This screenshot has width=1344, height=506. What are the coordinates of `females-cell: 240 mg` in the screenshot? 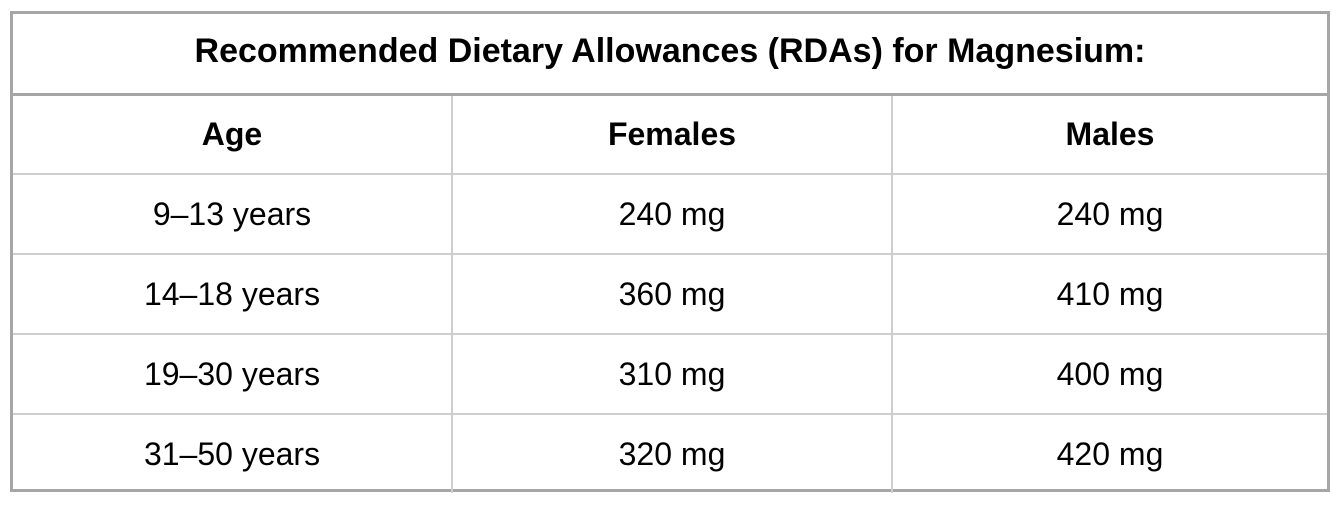 It's located at (672, 214).